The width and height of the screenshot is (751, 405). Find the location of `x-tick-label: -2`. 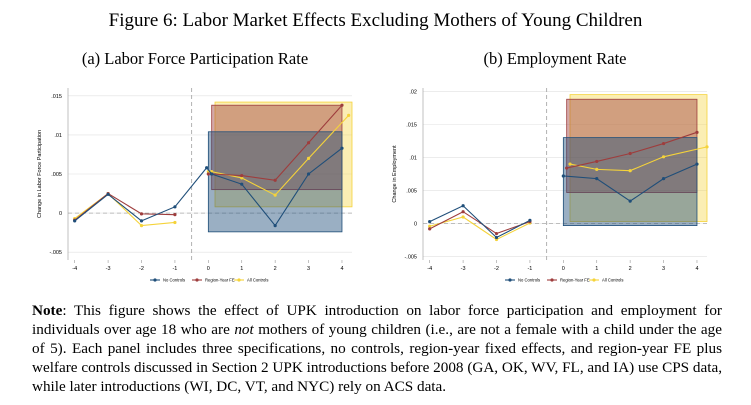

x-tick-label: -2 is located at coordinates (496, 269).